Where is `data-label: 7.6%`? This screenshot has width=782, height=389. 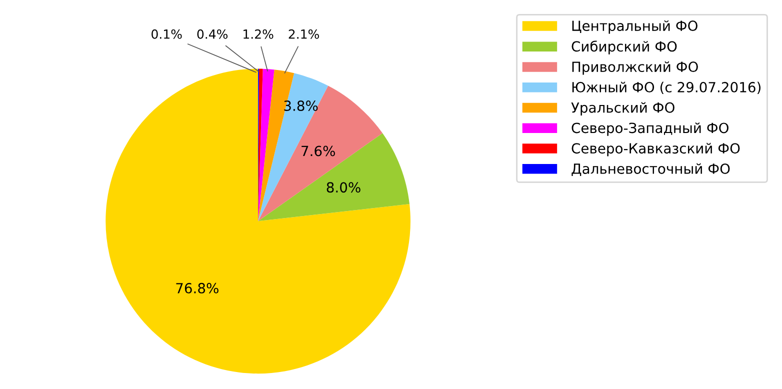
data-label: 7.6% is located at coordinates (318, 151).